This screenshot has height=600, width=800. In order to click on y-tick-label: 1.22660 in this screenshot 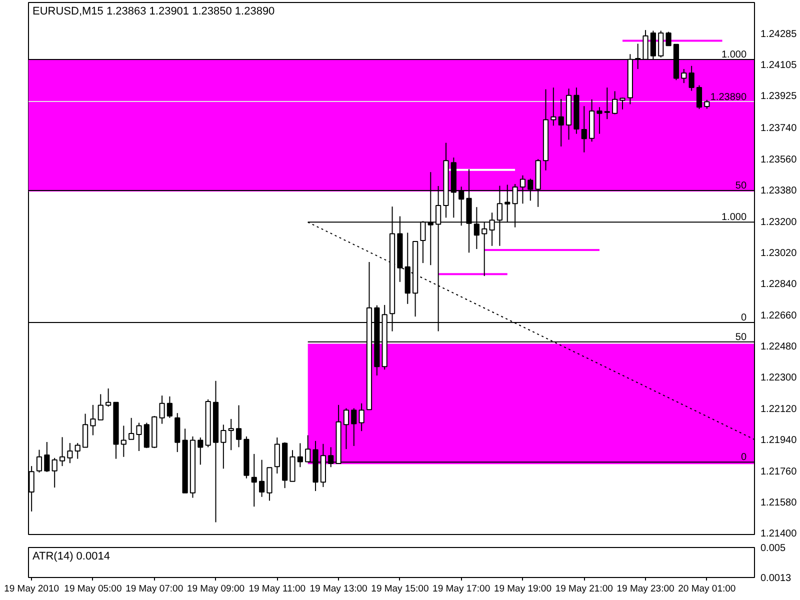, I will do `click(779, 316)`.